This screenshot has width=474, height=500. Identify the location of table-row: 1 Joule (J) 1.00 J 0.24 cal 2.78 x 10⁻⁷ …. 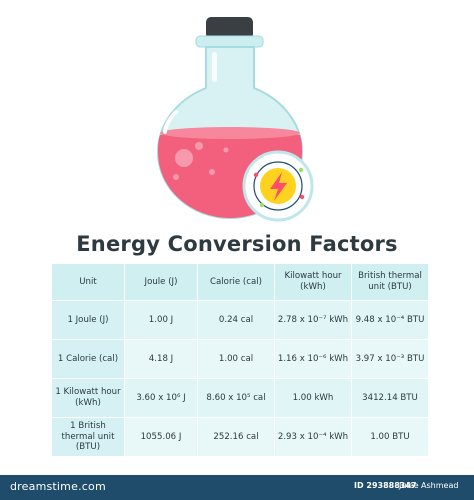
(240, 320).